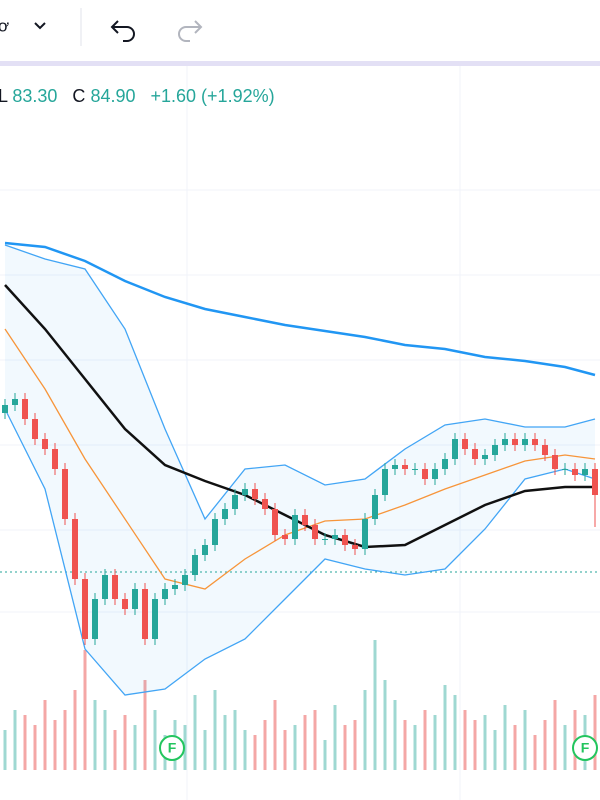 The height and width of the screenshot is (800, 600). Describe the element at coordinates (300, 63) in the screenshot. I see `toolbar-border` at that location.